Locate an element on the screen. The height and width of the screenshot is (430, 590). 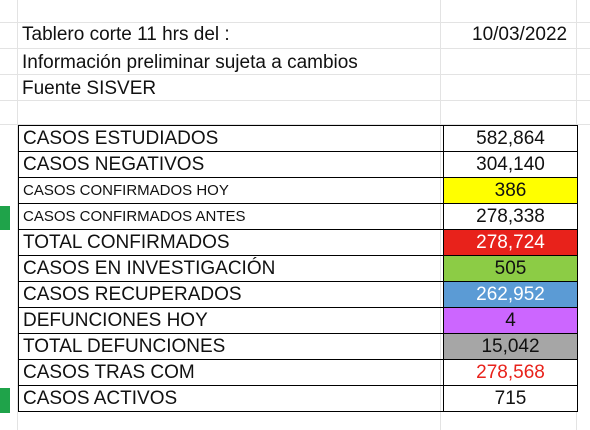
table-row: DEFUNCIONES HOY 4 is located at coordinates (298, 320).